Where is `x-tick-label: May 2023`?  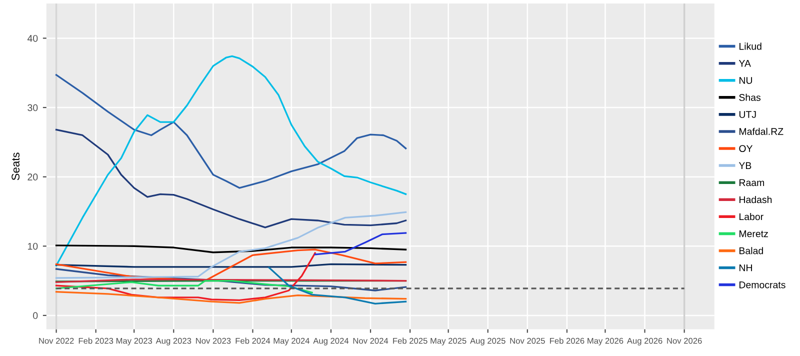 x-tick-label: May 2023 is located at coordinates (134, 342).